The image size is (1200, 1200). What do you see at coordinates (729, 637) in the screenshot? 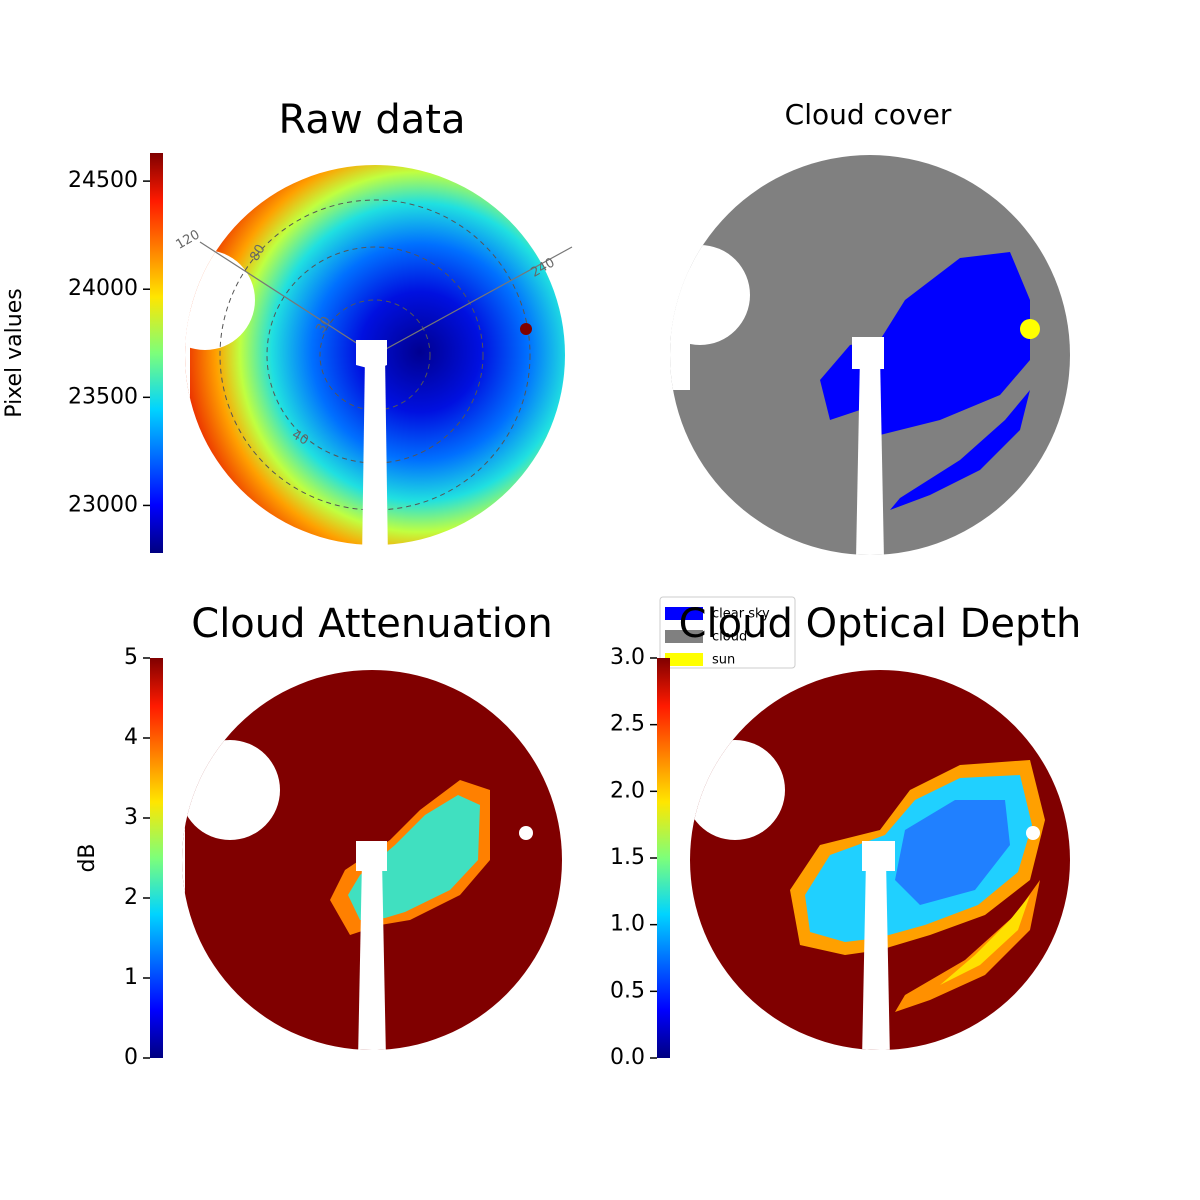
I see `legend-label: cloud` at bounding box center [729, 637].